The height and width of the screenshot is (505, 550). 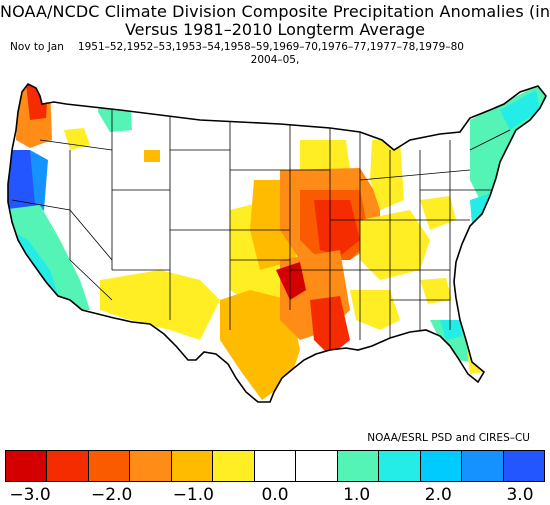 I want to click on scale-tick-label: −1.0, so click(x=193, y=495).